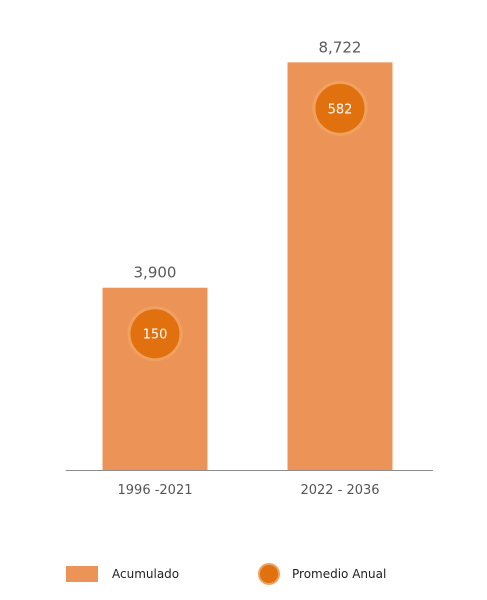 The height and width of the screenshot is (600, 487). Describe the element at coordinates (339, 490) in the screenshot. I see `category-label-cat-1: 2022 - 2036` at that location.